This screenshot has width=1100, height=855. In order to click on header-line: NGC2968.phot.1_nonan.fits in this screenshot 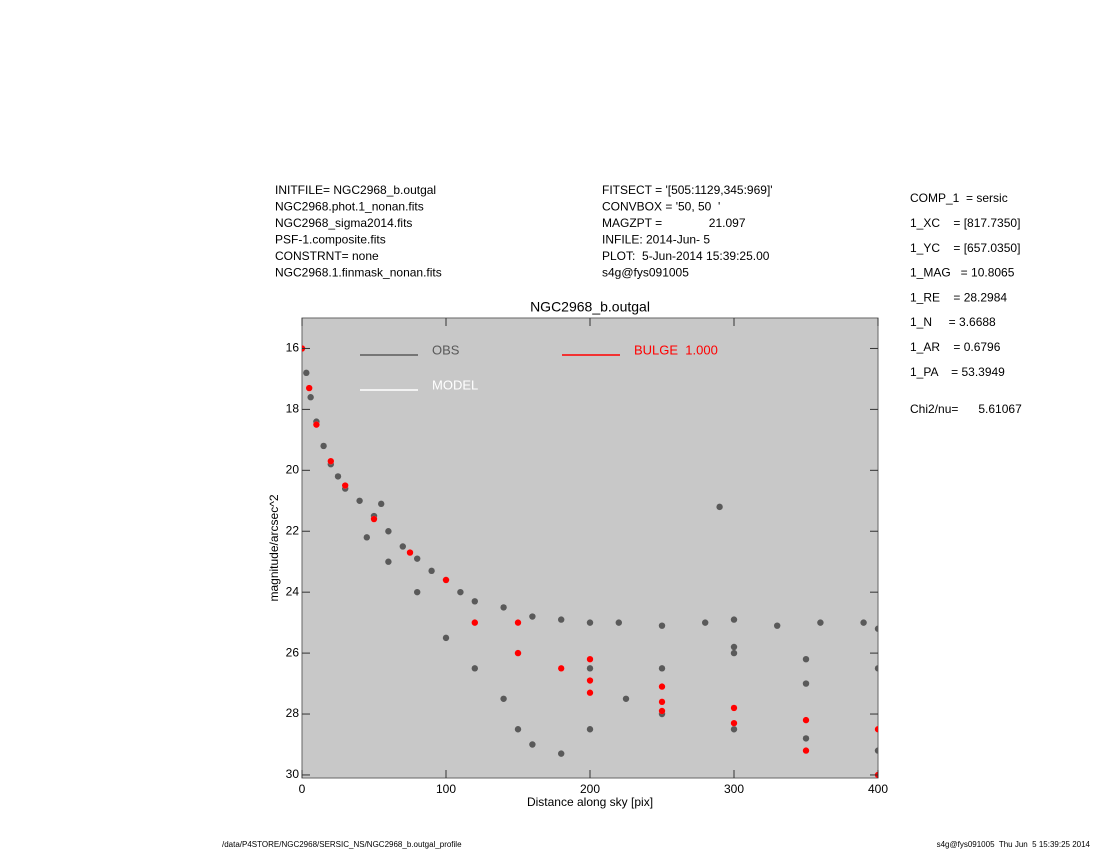, I will do `click(349, 207)`.